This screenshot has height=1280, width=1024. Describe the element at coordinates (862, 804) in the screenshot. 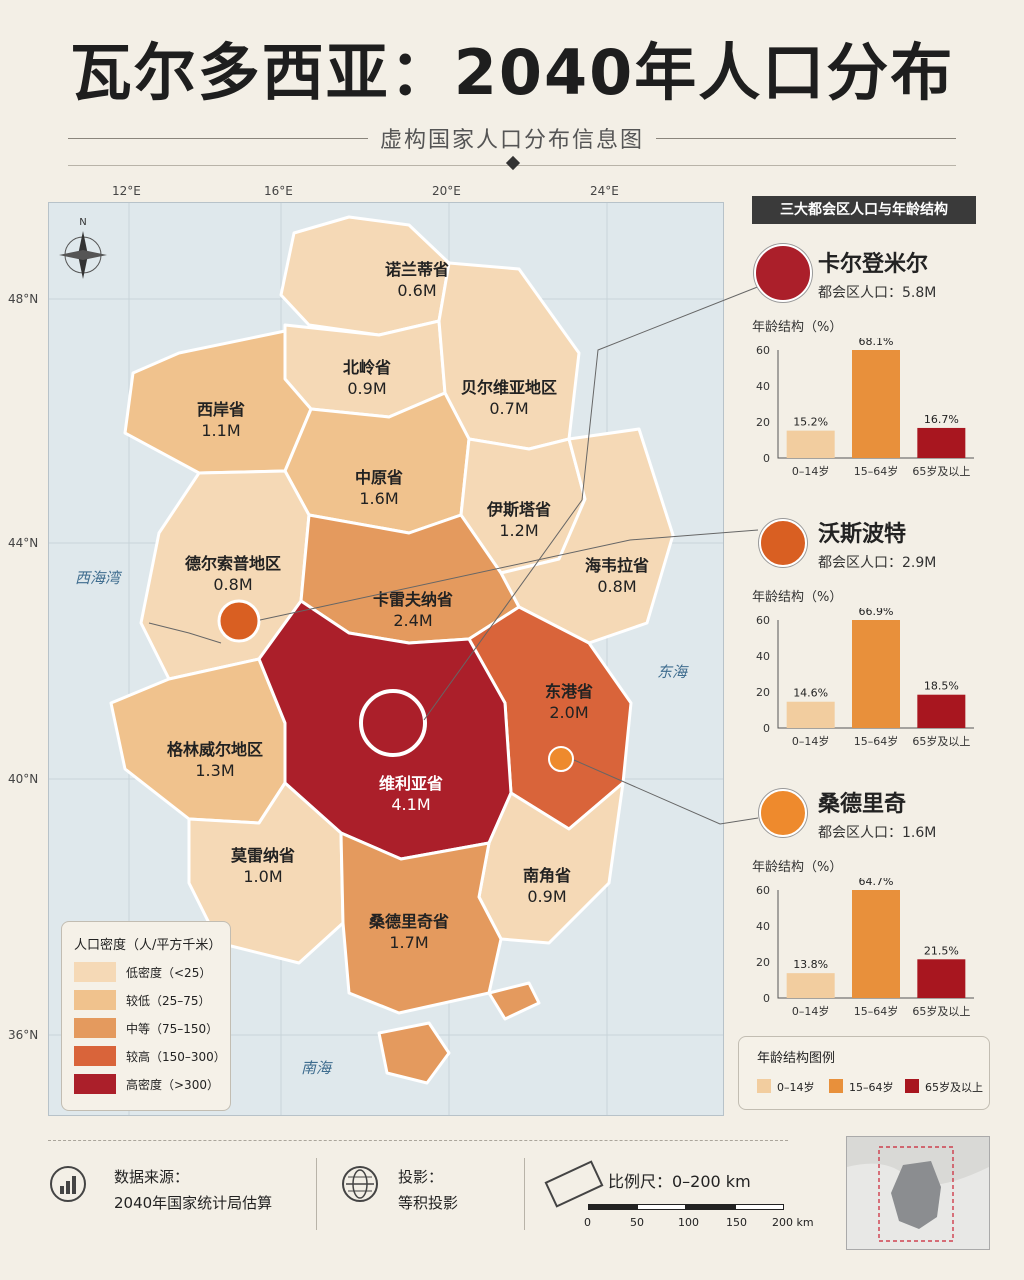

I see `metro-name: 桑德里奇` at that location.